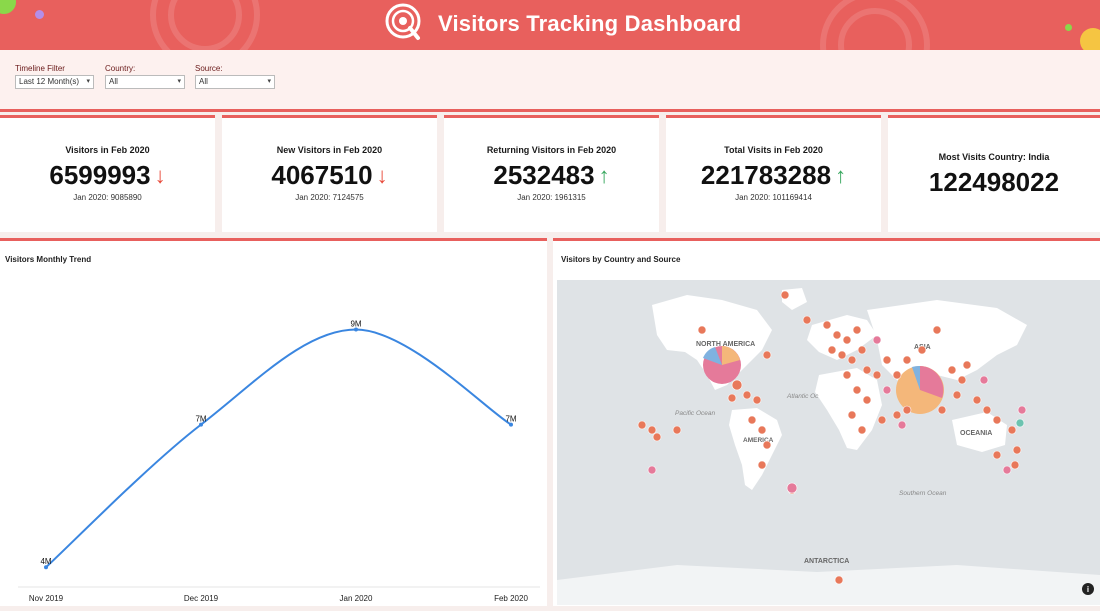 This screenshot has height=611, width=1100. Describe the element at coordinates (766, 175) in the screenshot. I see `kpi-value: 221783288` at that location.